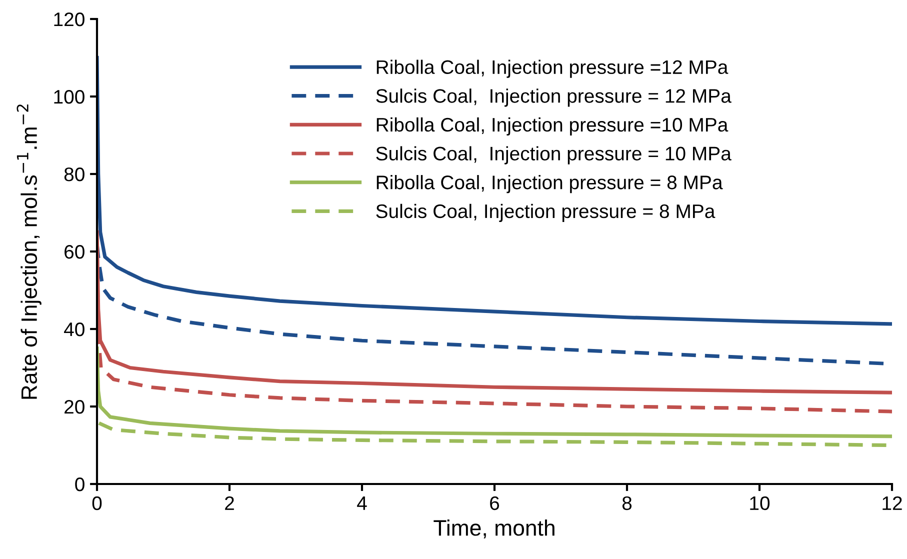 This screenshot has height=559, width=907. I want to click on y-axis-title: Rate of Injection, mol.s$^{−1}$.m$^{−2}$, so click(29, 251).